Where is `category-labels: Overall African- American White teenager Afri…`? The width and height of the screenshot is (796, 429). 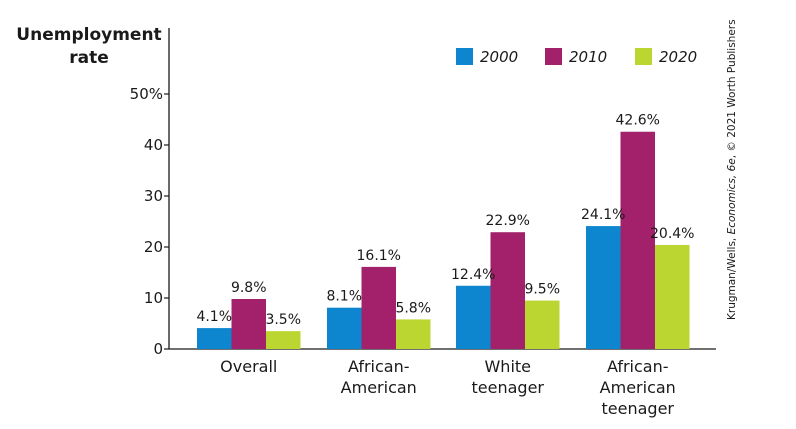
category-labels: Overall African- American White teenager Afri… is located at coordinates (448, 387).